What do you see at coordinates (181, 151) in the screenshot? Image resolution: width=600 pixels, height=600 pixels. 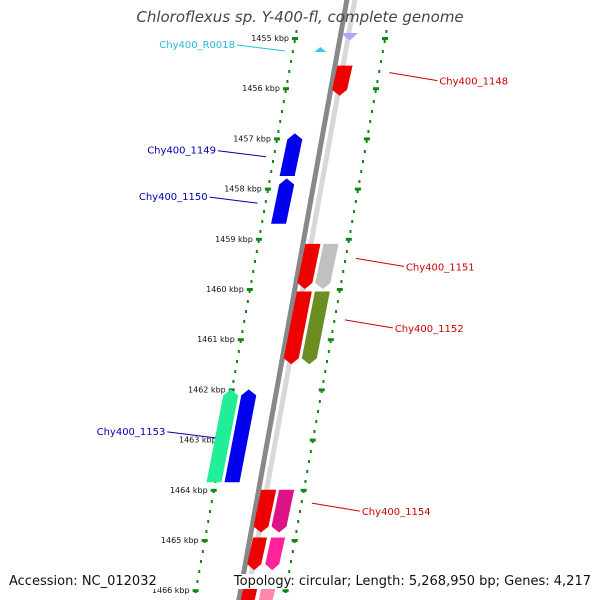 I see `gene-label: Chy400_1149` at bounding box center [181, 151].